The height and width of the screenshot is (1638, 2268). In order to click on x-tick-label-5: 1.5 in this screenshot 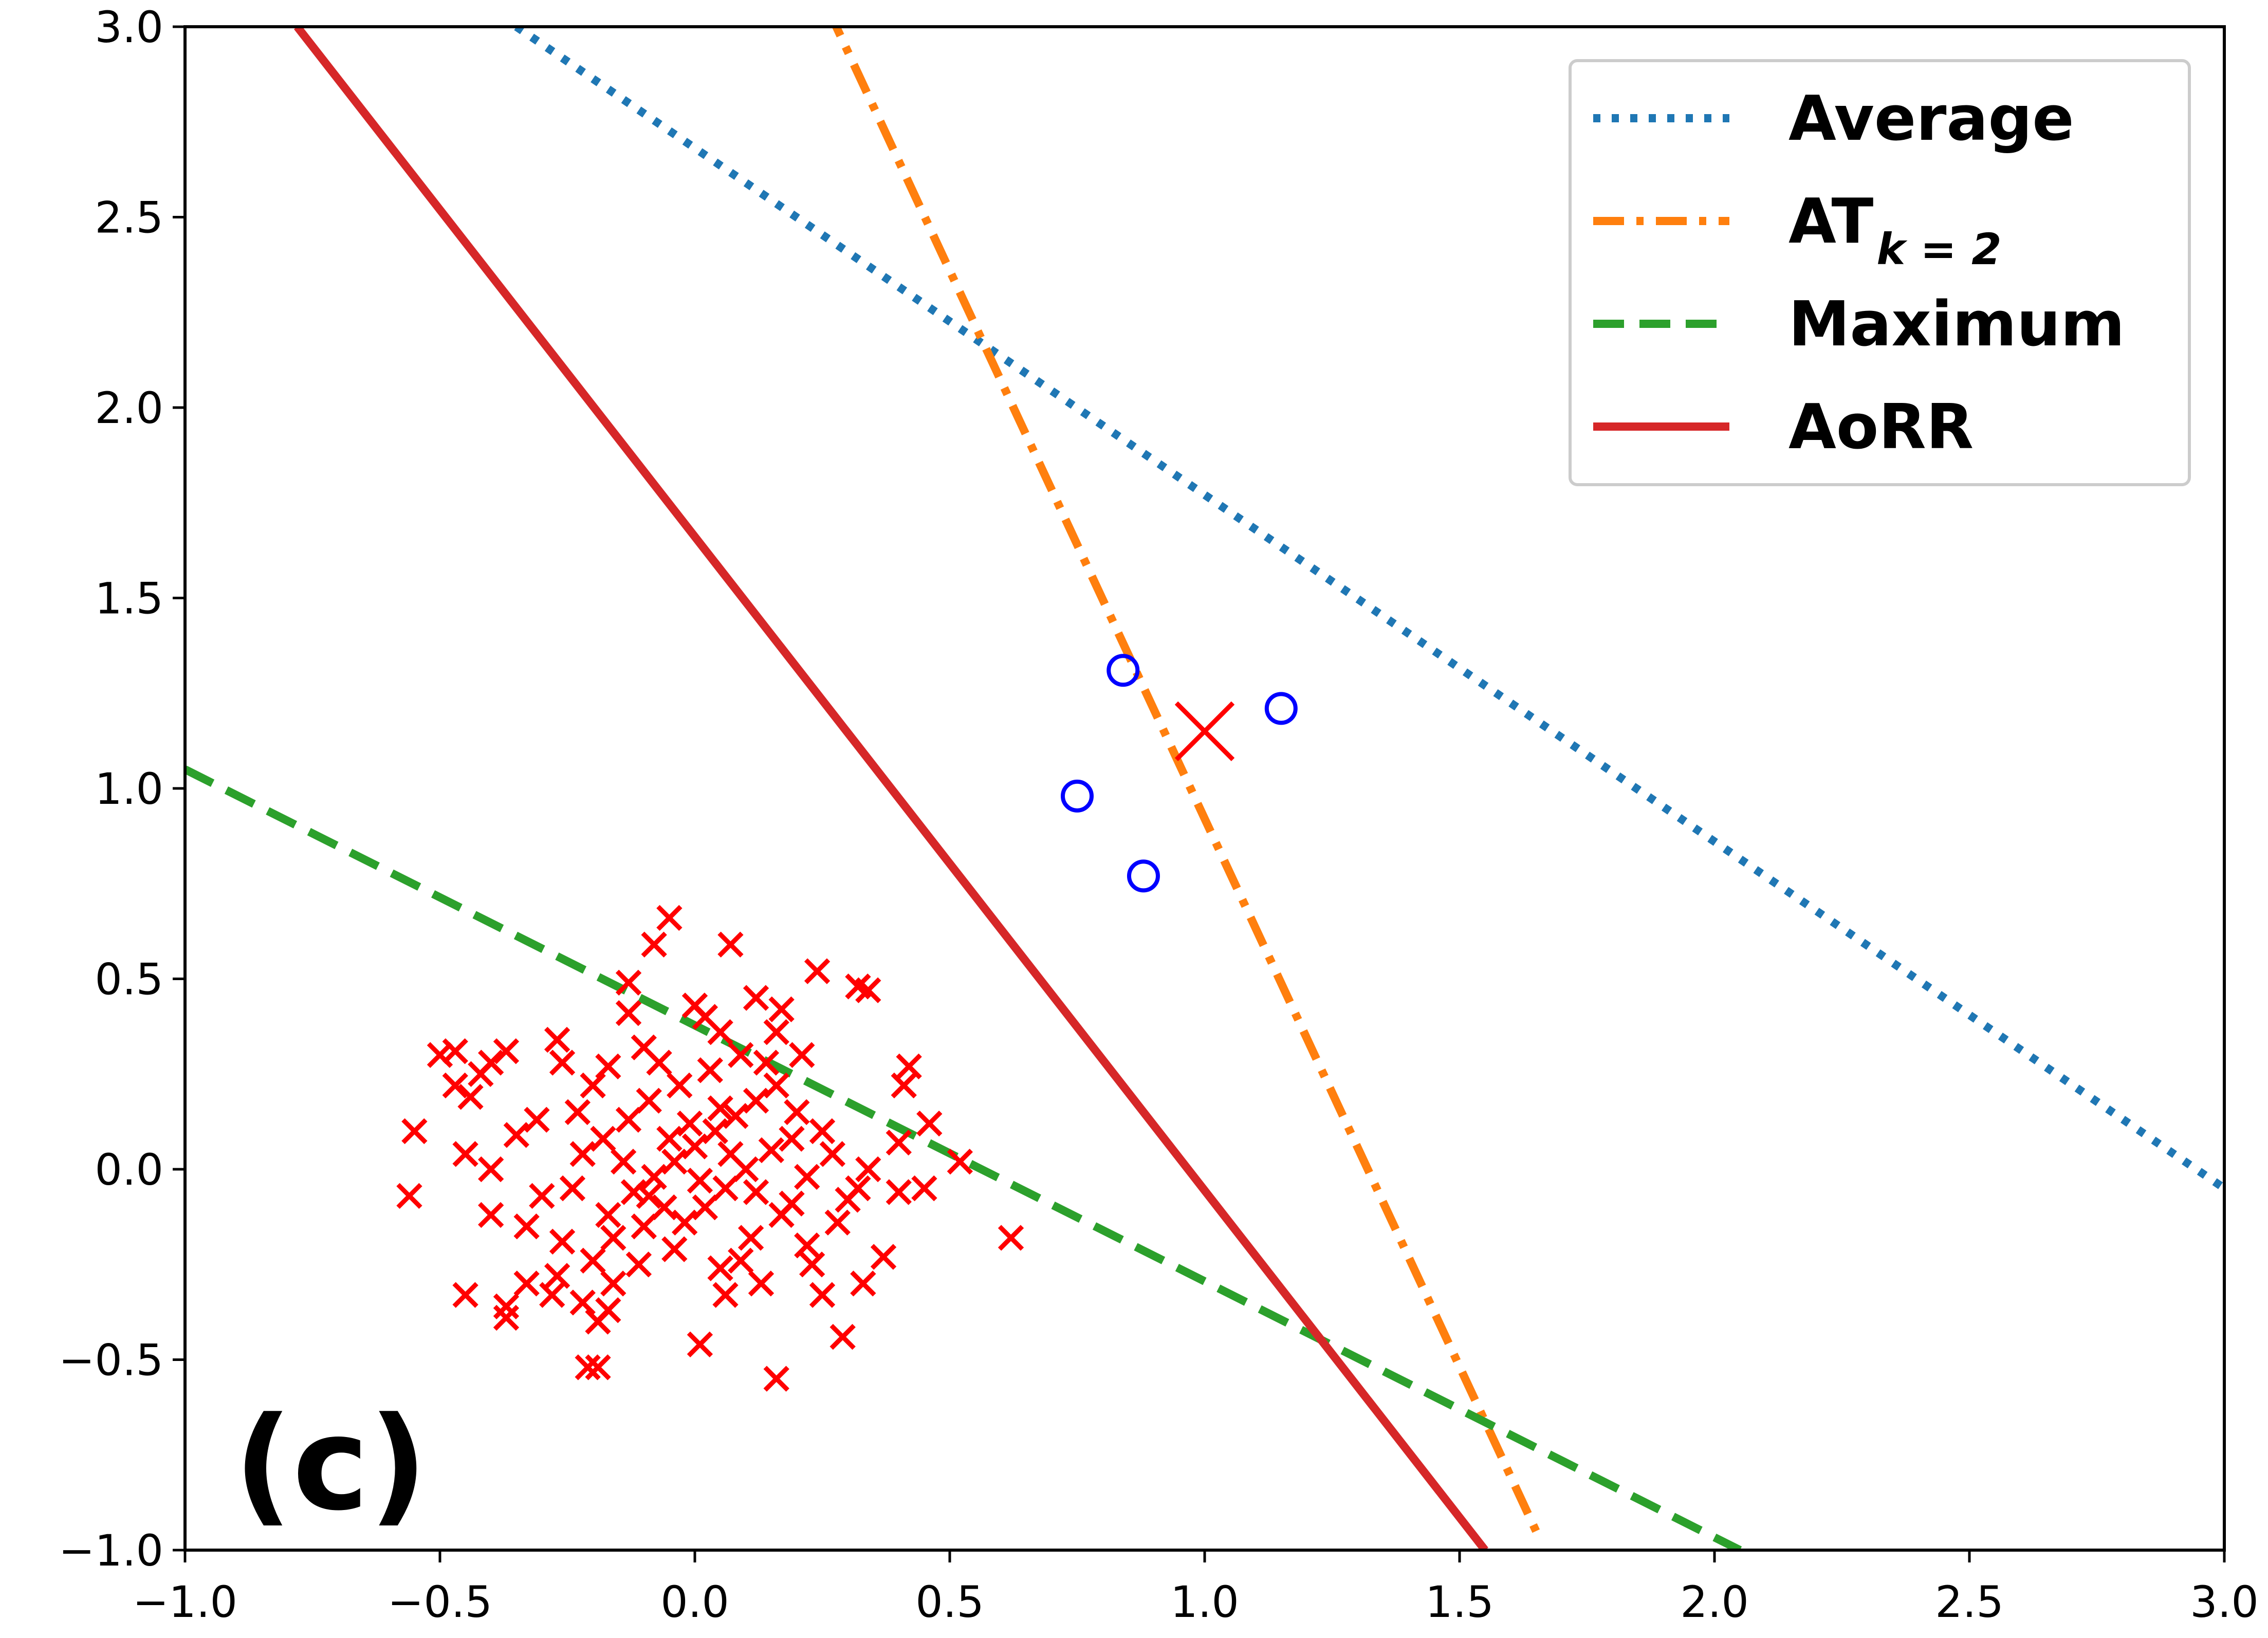, I will do `click(1459, 1602)`.